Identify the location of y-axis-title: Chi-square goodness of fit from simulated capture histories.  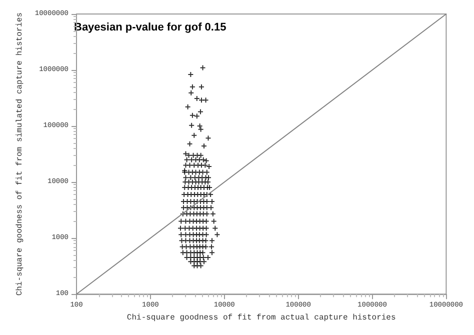
(20, 154).